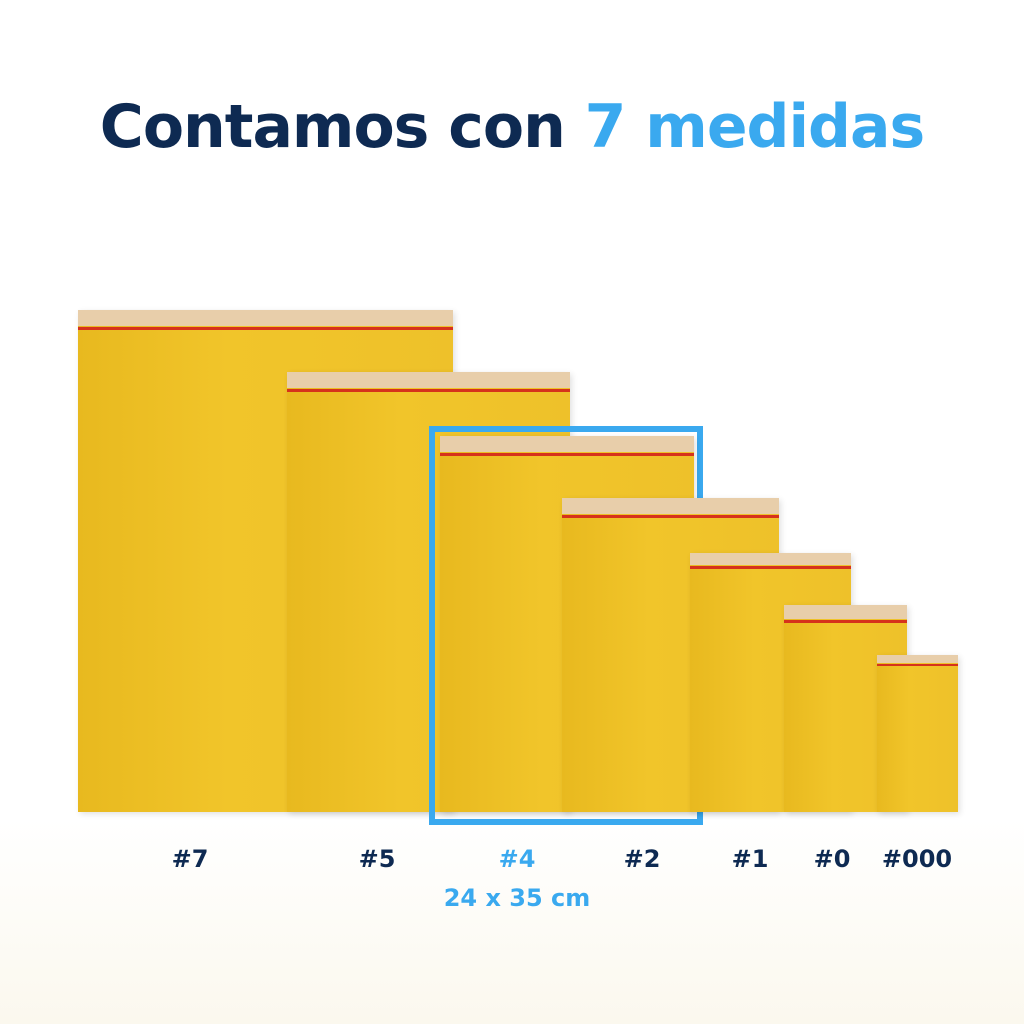 Image resolution: width=1024 pixels, height=1024 pixels. Describe the element at coordinates (917, 859) in the screenshot. I see `size-label-000: #000` at that location.